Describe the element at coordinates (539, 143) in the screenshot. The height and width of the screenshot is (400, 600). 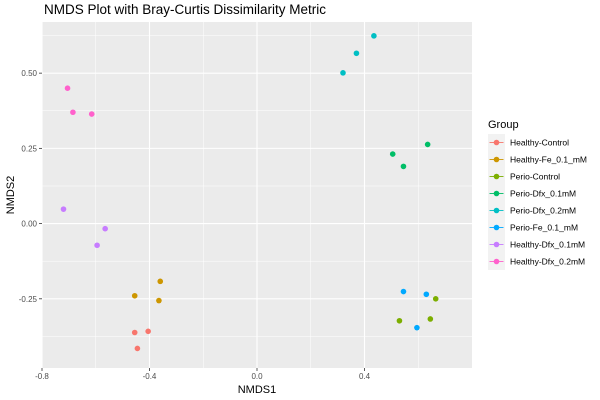
I see `legend-label: Healthy-Control` at that location.